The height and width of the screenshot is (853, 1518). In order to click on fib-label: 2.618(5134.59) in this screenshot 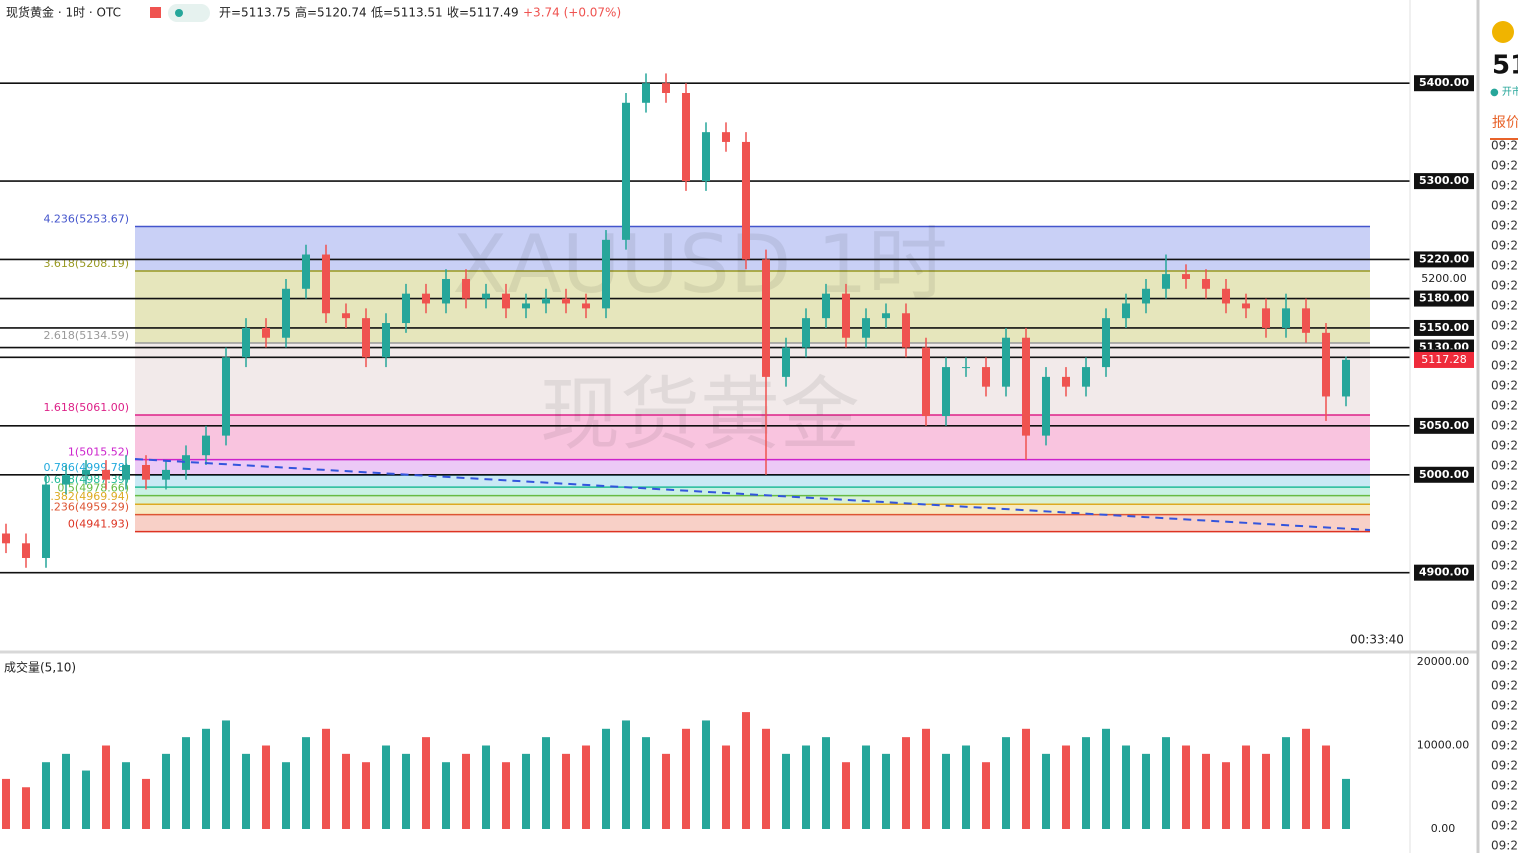, I will do `click(86, 335)`.